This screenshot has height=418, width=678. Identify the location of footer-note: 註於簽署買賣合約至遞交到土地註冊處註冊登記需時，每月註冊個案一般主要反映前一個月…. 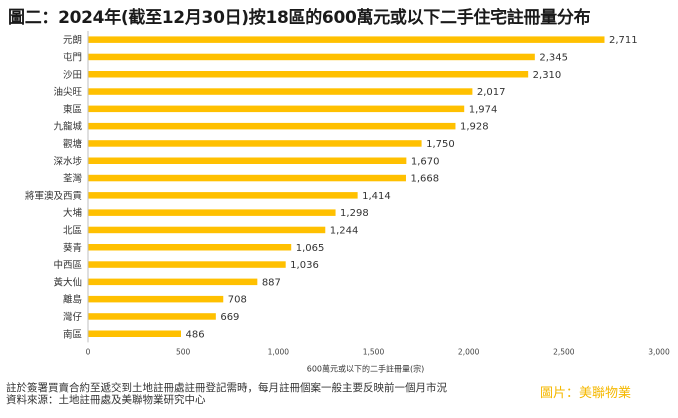
(226, 394).